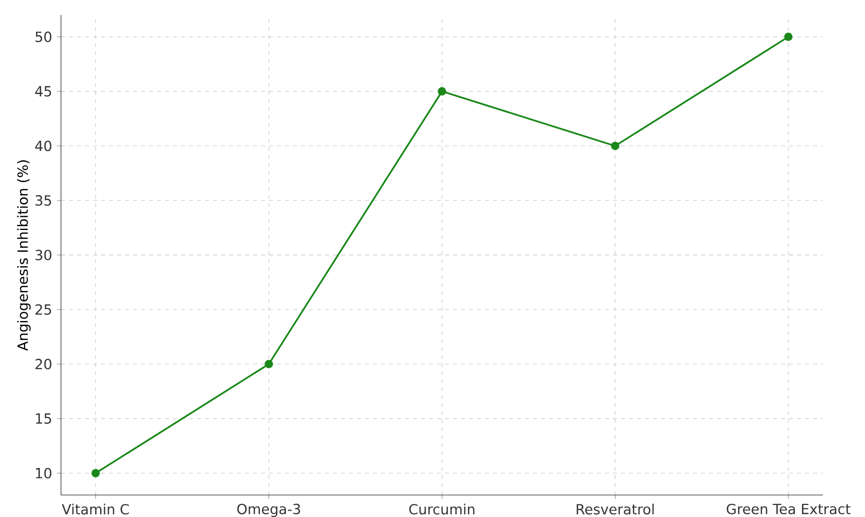  Describe the element at coordinates (441, 509) in the screenshot. I see `x-tick-label: Curcumin` at that location.